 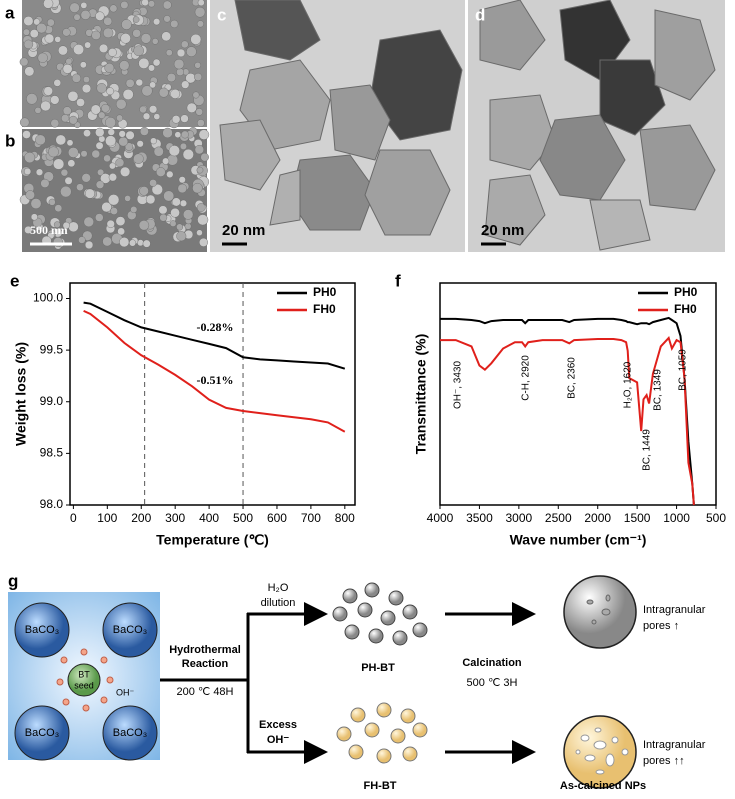 I want to click on annotation: -0.28%, so click(x=215, y=327).